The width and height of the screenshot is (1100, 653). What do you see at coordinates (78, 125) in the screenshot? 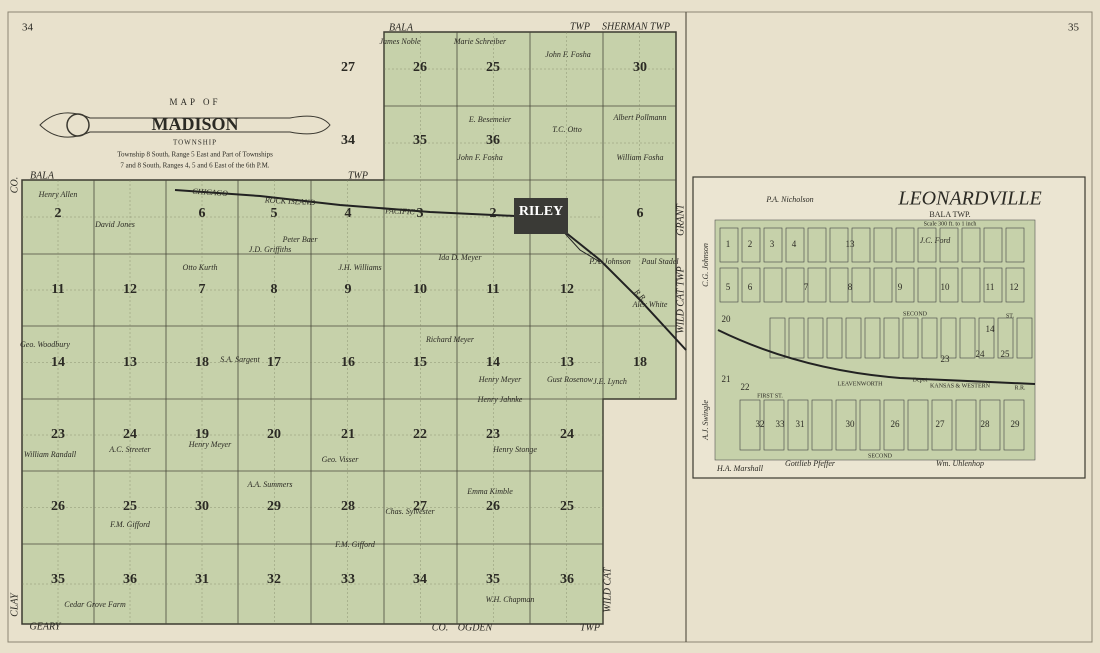
I see `cartouche-emblem` at bounding box center [78, 125].